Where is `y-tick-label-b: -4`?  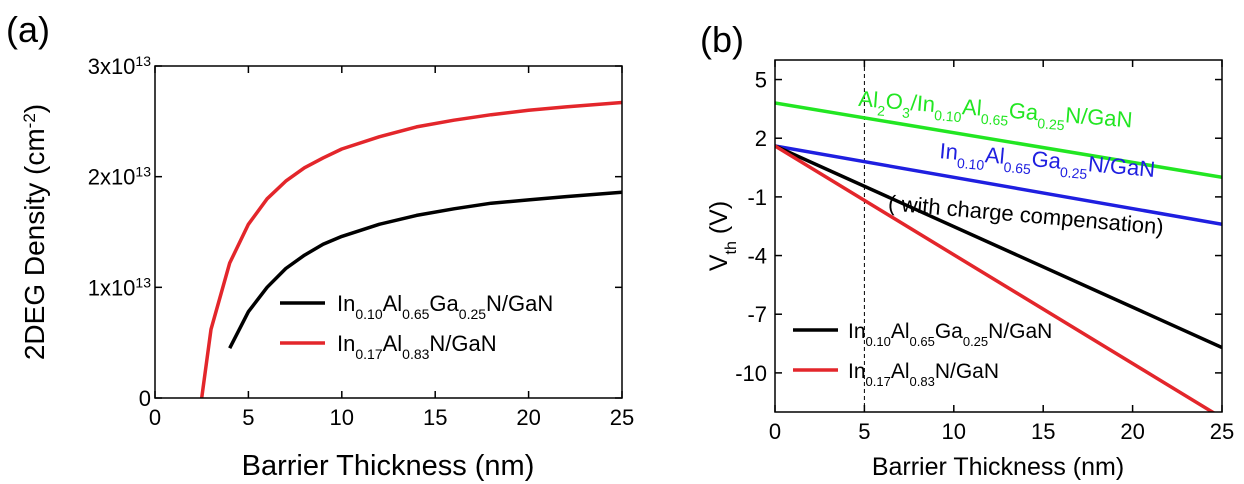
y-tick-label-b: -4 is located at coordinates (757, 256).